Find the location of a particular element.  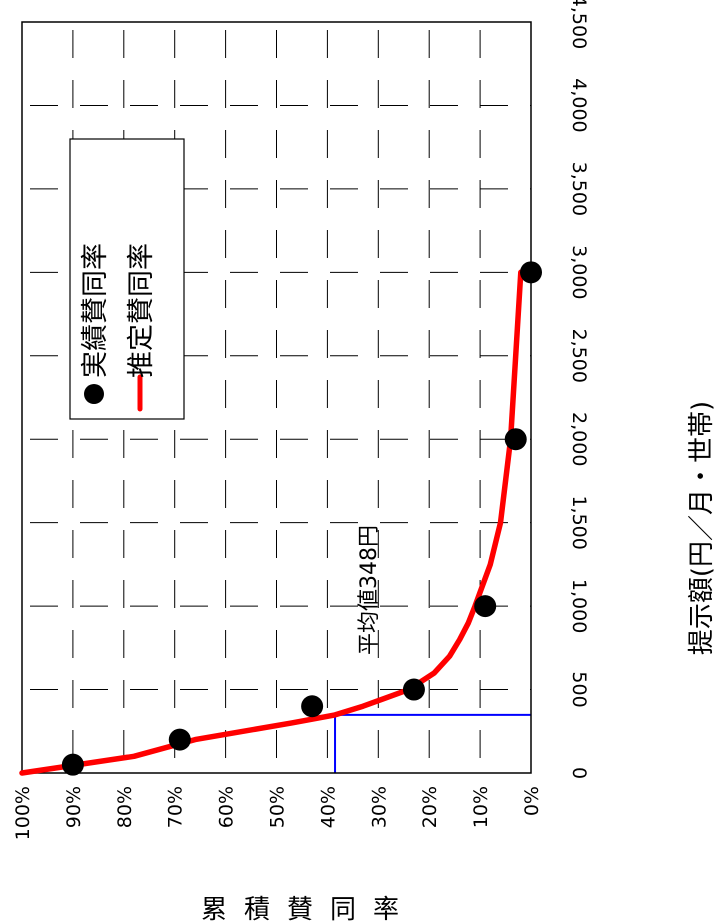

y-tick-label-10: 0% is located at coordinates (532, 801).